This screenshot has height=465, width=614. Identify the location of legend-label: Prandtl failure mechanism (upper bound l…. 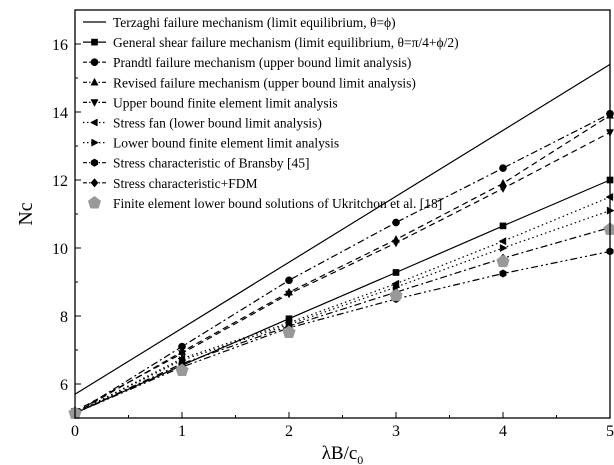
(262, 62).